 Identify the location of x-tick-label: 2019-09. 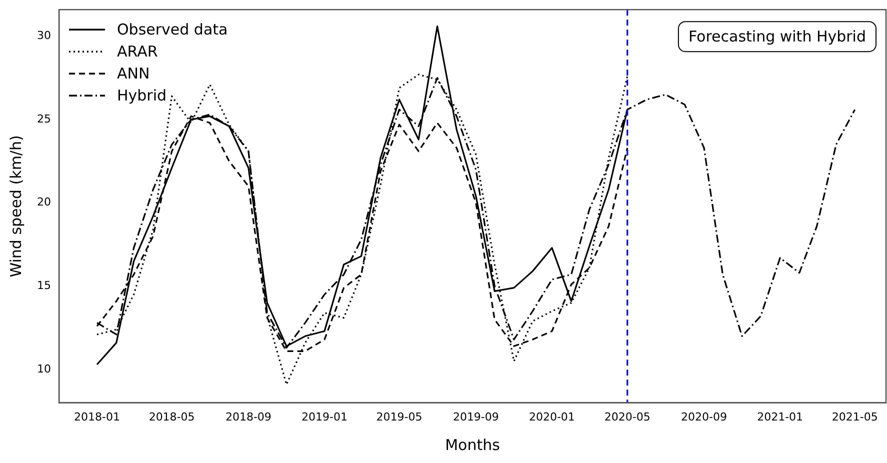
(475, 417).